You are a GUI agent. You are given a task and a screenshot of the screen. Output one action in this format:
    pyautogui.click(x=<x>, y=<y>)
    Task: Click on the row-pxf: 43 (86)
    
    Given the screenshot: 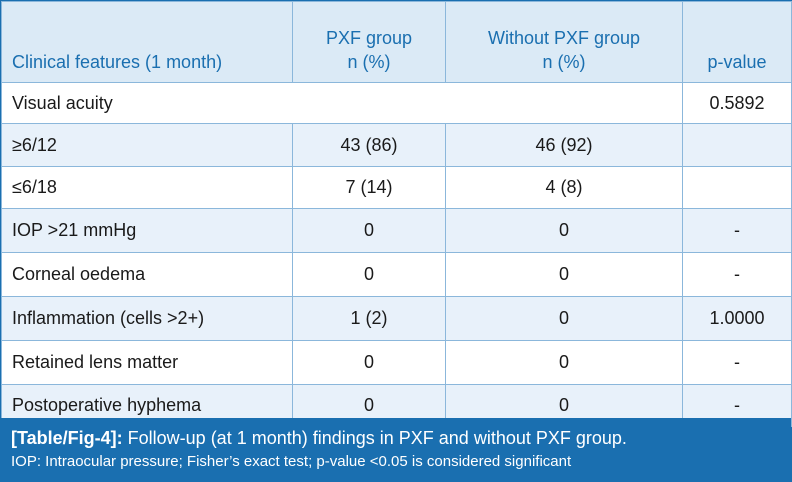 What is the action you would take?
    pyautogui.click(x=369, y=145)
    